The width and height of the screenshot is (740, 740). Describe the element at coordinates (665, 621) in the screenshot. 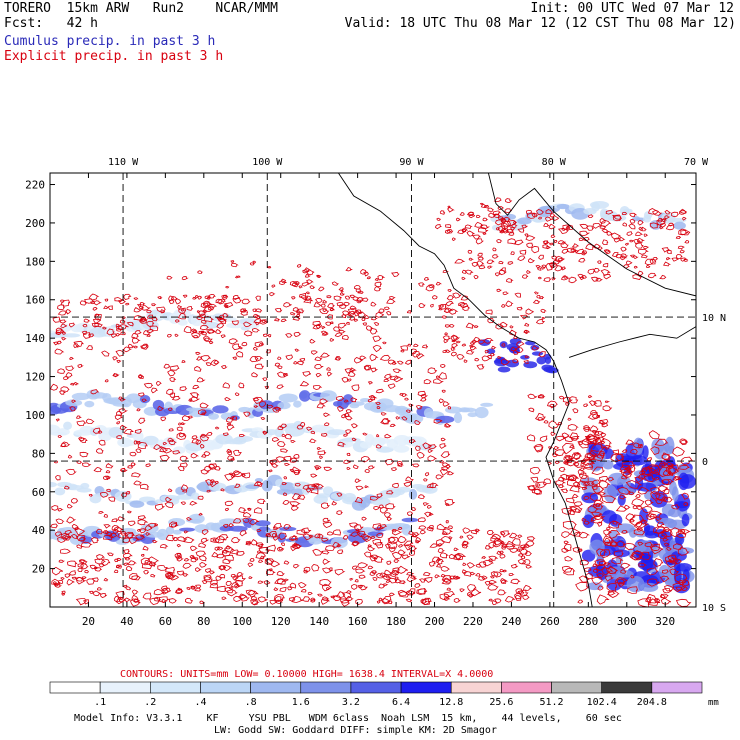

I see `x-tick-label: 320` at that location.